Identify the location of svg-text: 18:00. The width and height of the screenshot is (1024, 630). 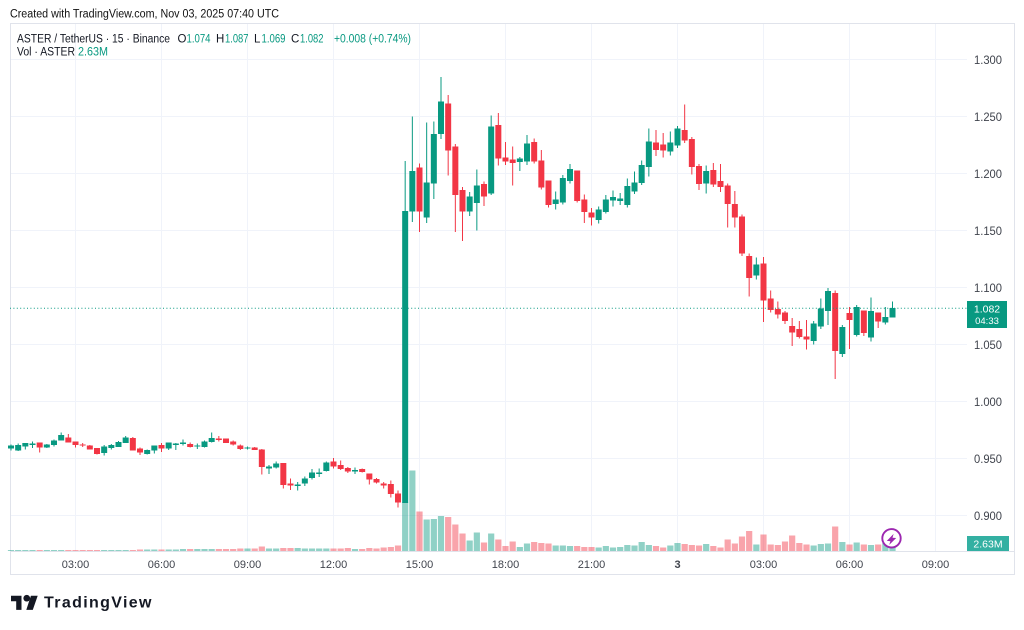
(506, 565).